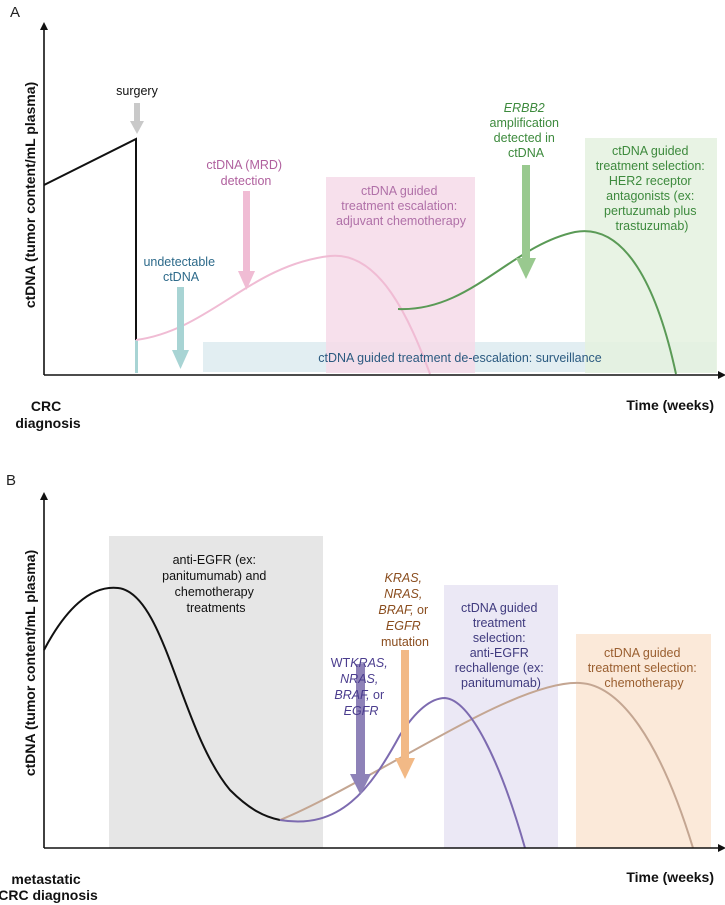  What do you see at coordinates (283, 314) in the screenshot?
I see `mrd-curve` at bounding box center [283, 314].